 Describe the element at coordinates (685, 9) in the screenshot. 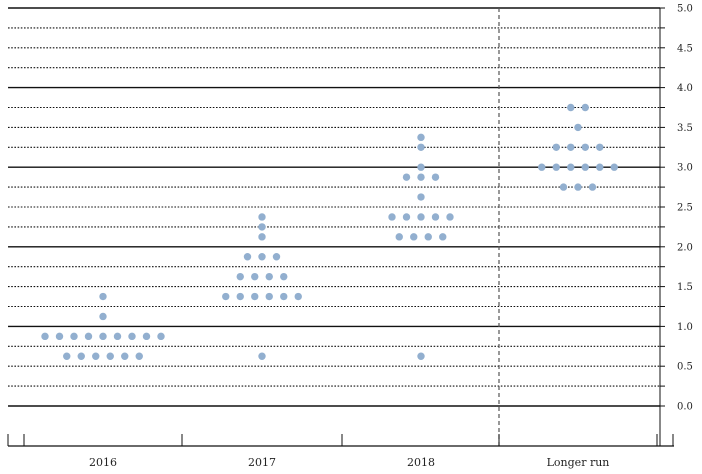

I see `y-tick-label: 5.0` at that location.